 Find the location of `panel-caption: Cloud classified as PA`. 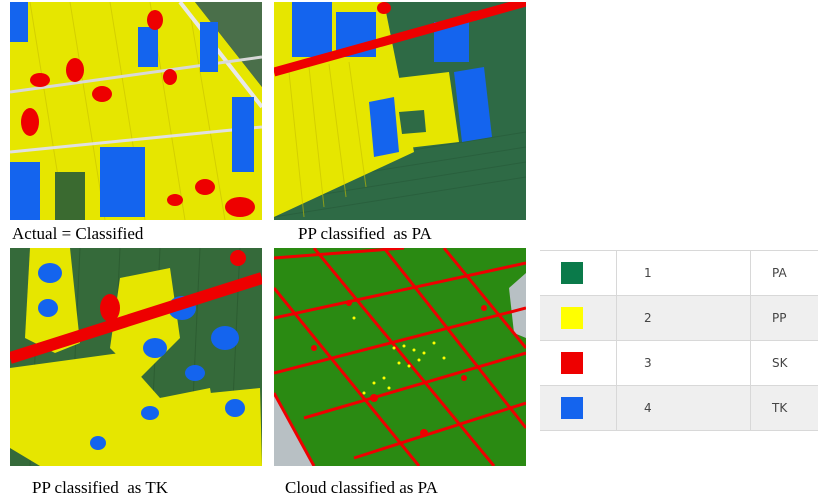

panel-caption: Cloud classified as PA is located at coordinates (361, 487).